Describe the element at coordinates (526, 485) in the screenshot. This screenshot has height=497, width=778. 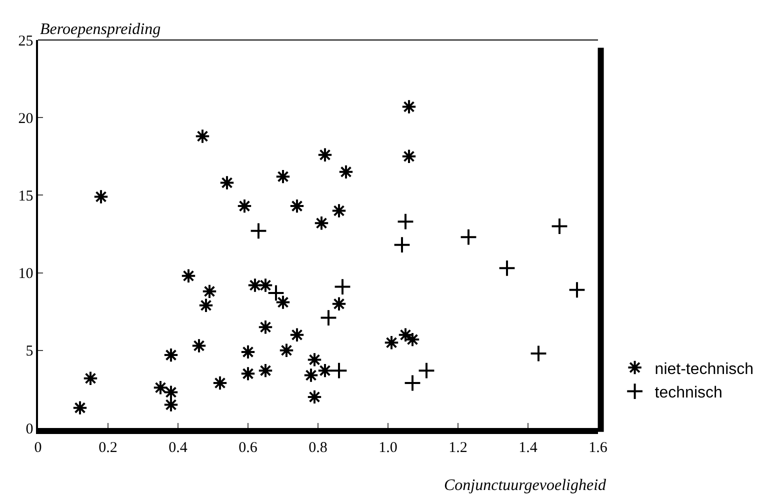
I see `x-axis-title: Conjunctuurgevoeligheid` at that location.